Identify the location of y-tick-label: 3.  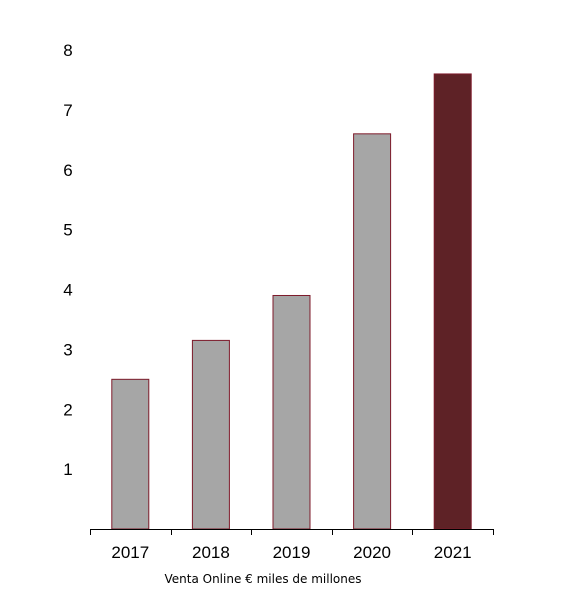
(67, 349).